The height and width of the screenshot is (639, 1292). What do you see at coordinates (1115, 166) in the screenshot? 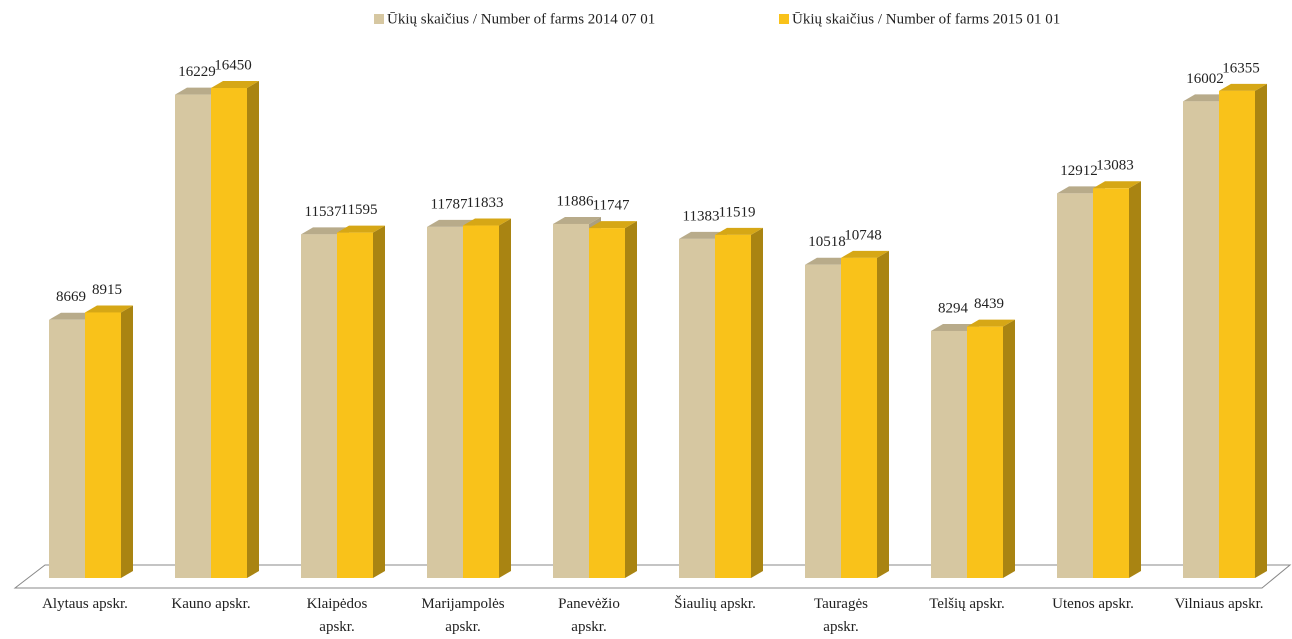
I see `value-label: 13083` at bounding box center [1115, 166].